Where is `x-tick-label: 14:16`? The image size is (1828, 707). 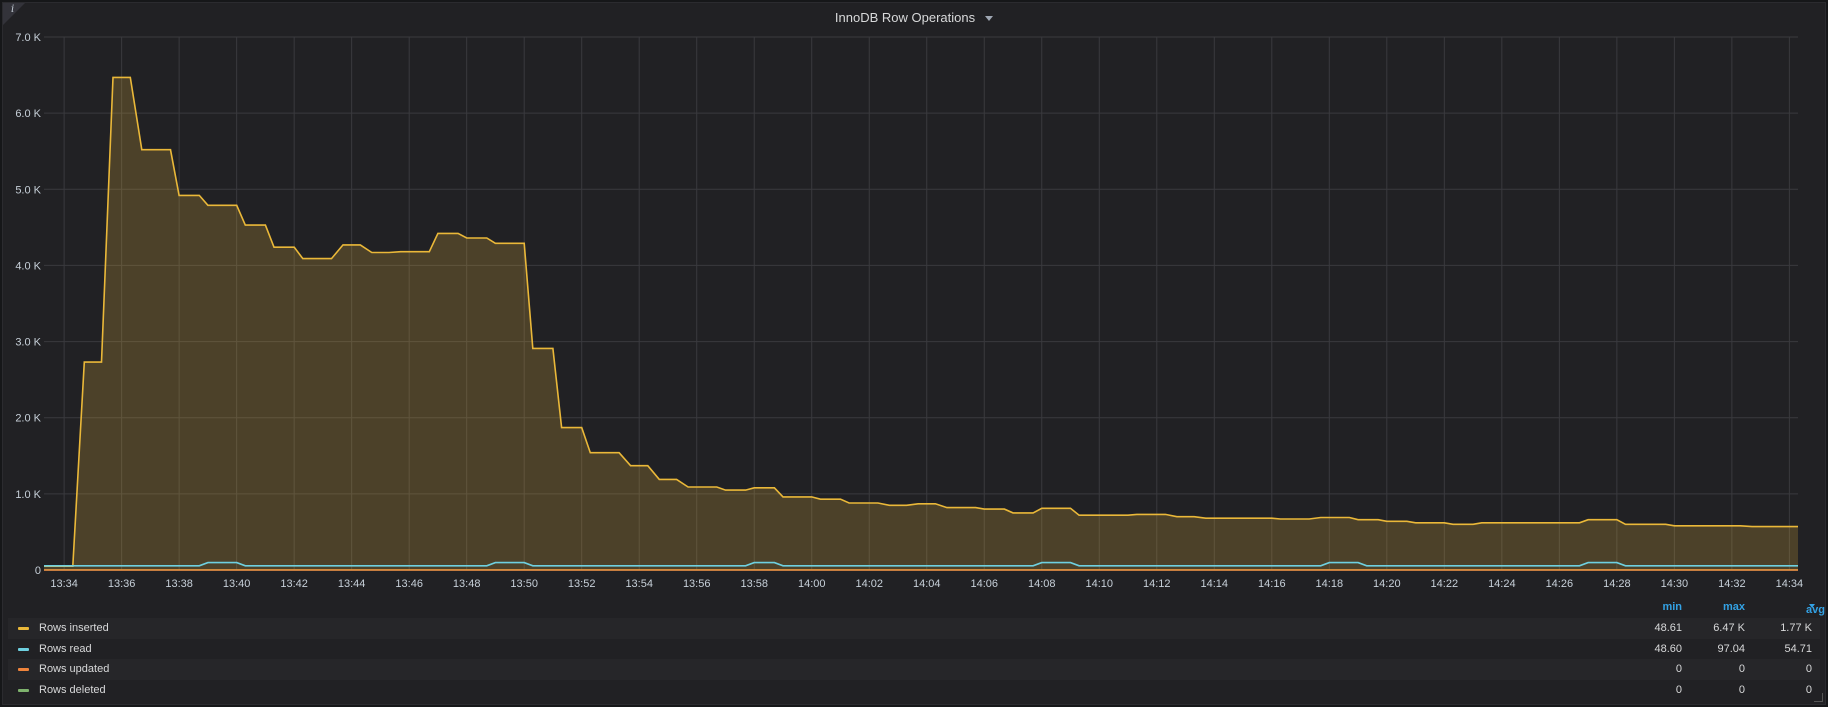 x-tick-label: 14:16 is located at coordinates (1272, 584).